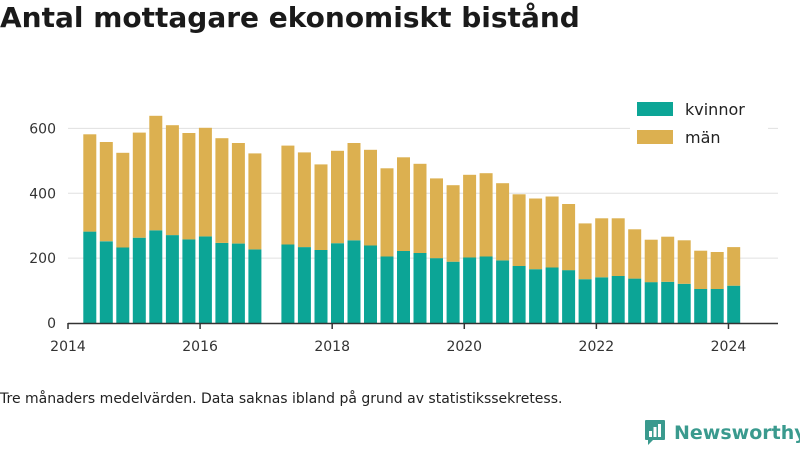 The width and height of the screenshot is (800, 450). What do you see at coordinates (42, 259) in the screenshot?
I see `y-tick-label: 200` at bounding box center [42, 259].